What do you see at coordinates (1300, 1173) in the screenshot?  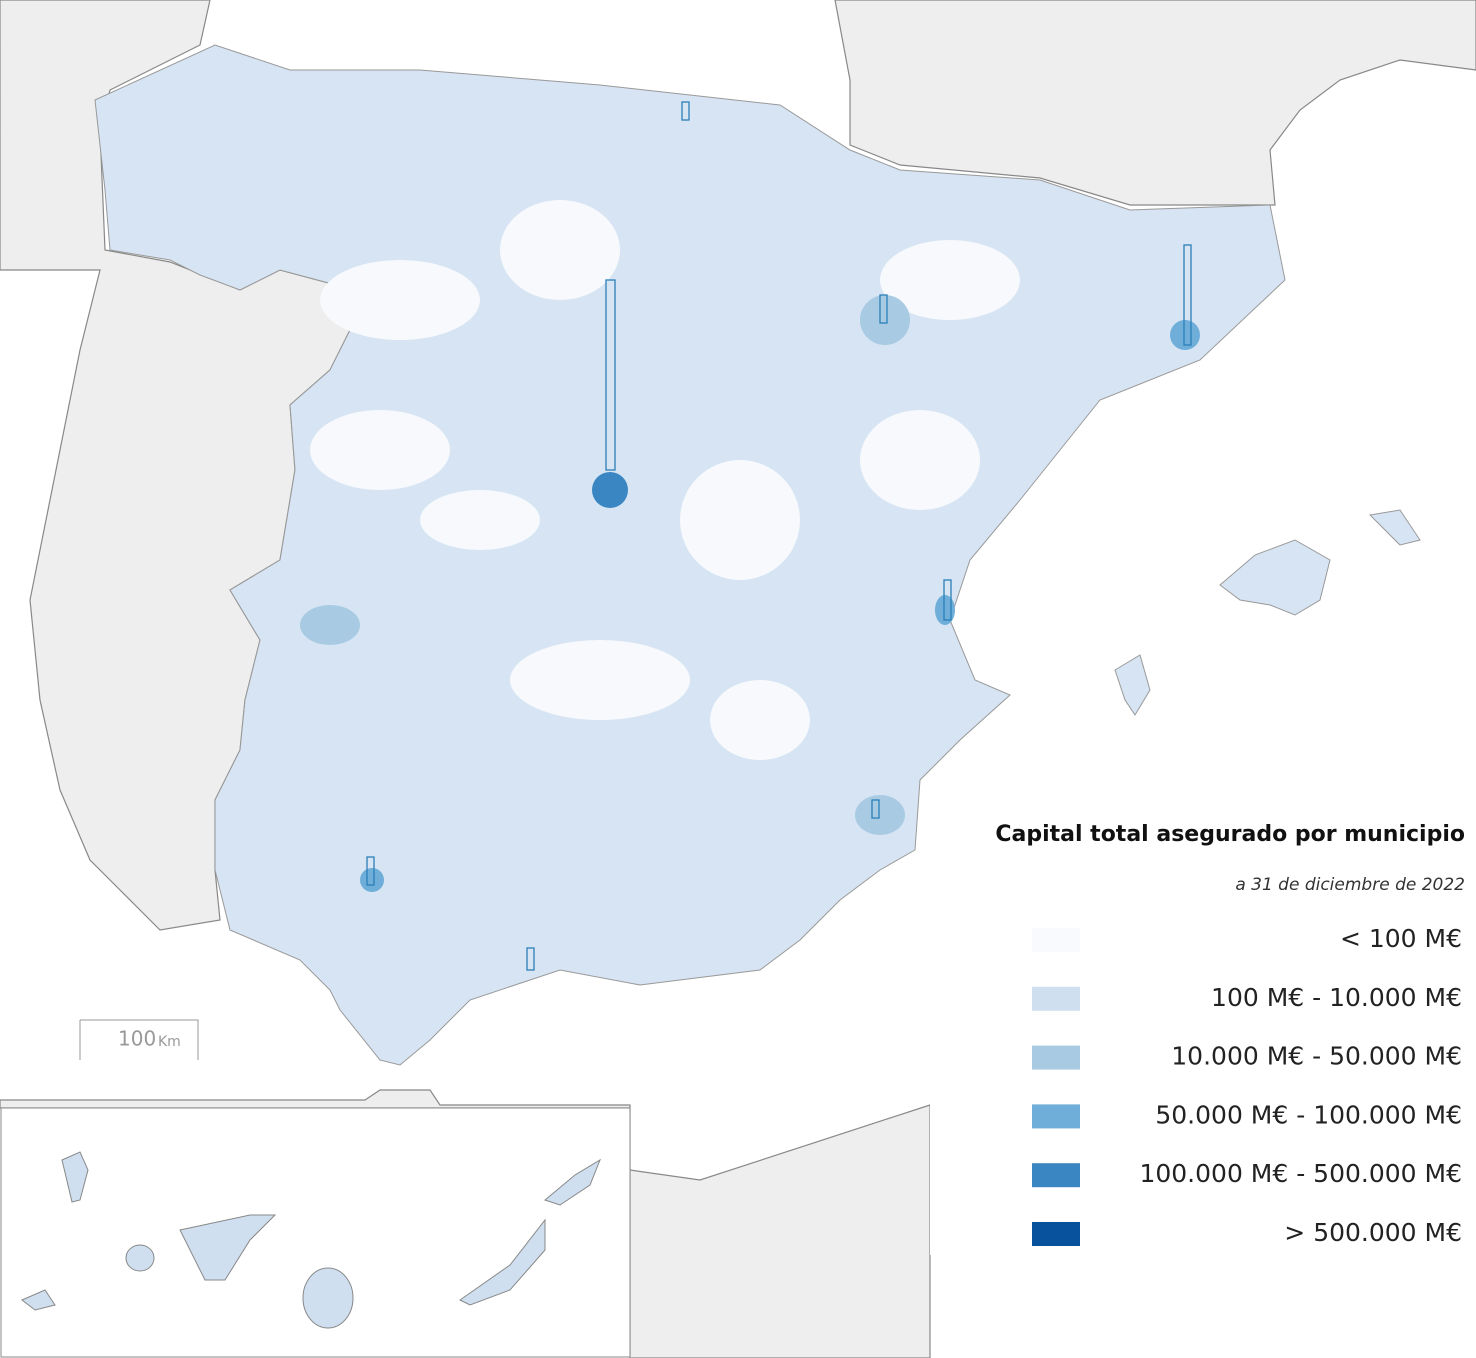 I see `legend-label: 100.000 M€ - 500.000 M€` at bounding box center [1300, 1173].